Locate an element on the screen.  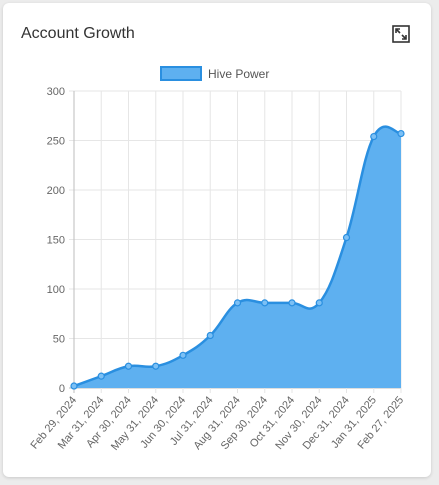
legend-swatch is located at coordinates (181, 73).